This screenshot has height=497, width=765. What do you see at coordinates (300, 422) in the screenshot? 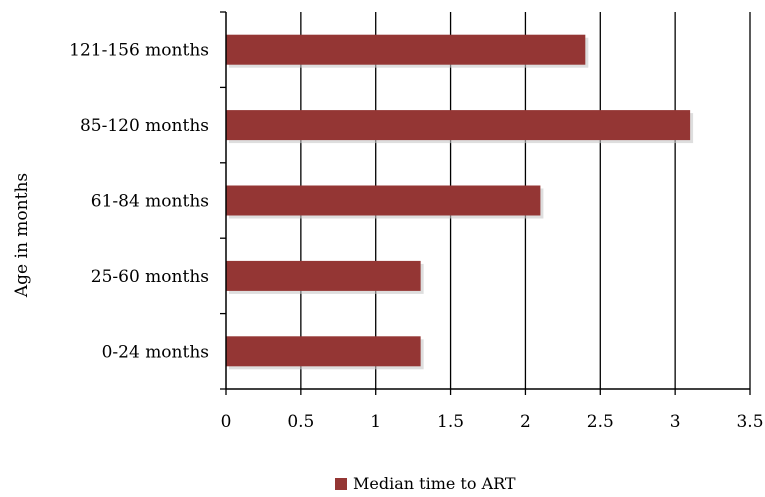
I see `x-tick-label: 0.5` at bounding box center [300, 422].